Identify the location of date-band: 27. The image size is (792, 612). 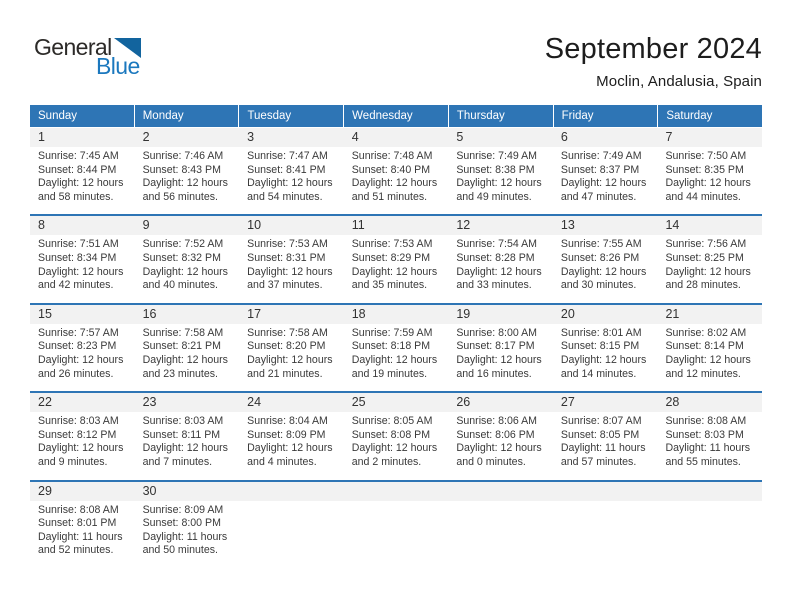
(605, 403).